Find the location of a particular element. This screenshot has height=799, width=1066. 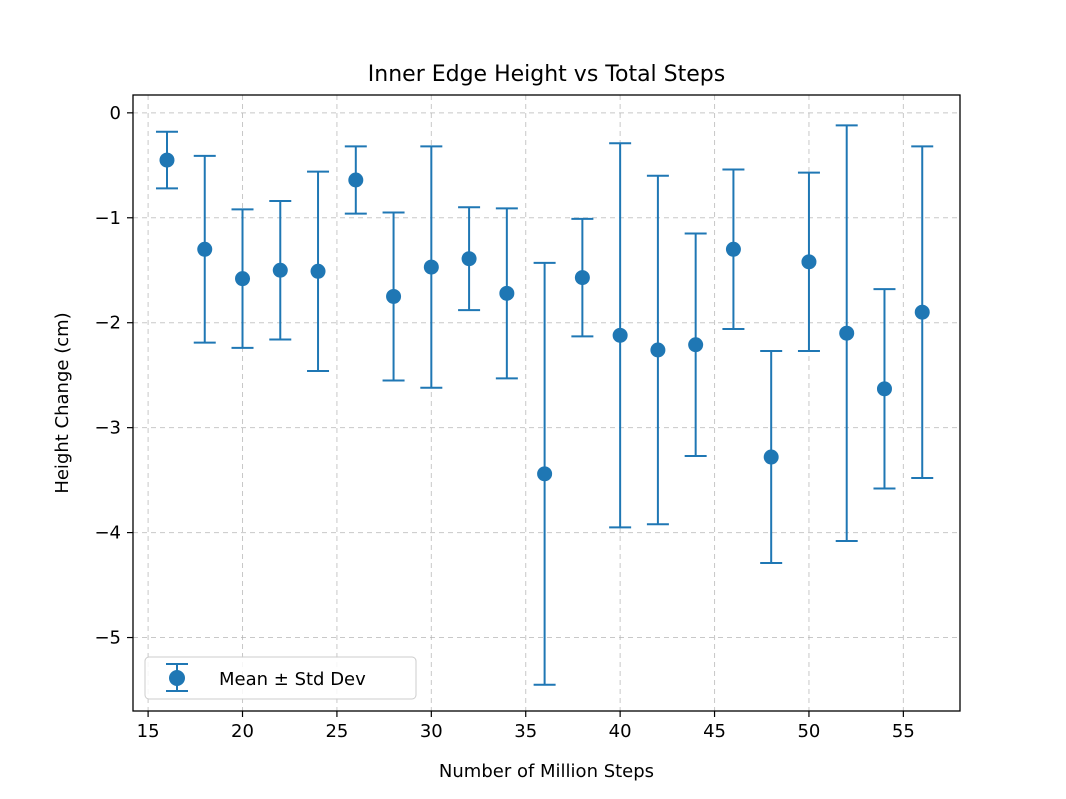

x-tick-label: 40 is located at coordinates (620, 731).